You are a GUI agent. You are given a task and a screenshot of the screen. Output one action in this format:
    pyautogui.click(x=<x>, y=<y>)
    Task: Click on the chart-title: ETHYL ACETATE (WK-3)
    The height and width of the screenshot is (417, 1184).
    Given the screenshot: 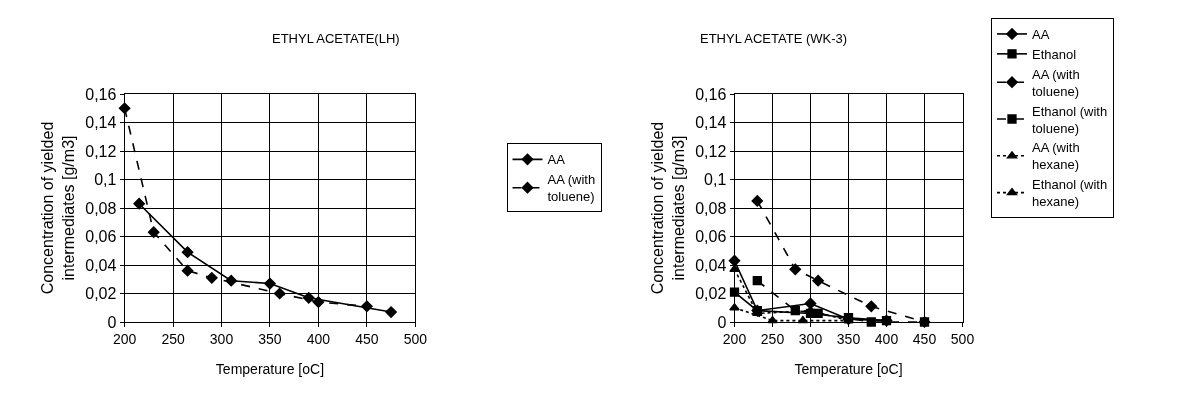 What is the action you would take?
    pyautogui.click(x=774, y=38)
    